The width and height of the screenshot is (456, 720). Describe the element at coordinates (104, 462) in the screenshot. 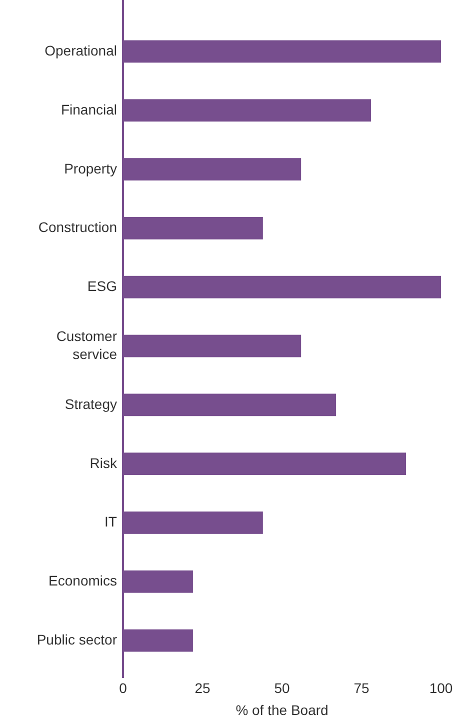

I see `y-tick-label: Risk` at that location.